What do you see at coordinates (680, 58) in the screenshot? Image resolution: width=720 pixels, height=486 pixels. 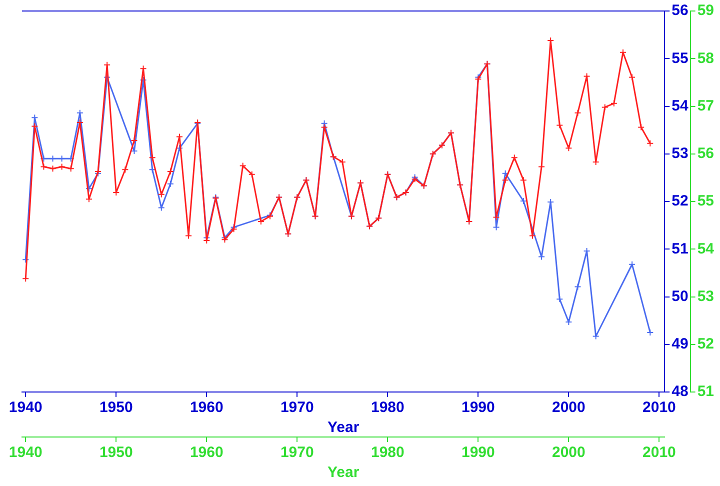 I see `y-tick-label: 55` at bounding box center [680, 58].